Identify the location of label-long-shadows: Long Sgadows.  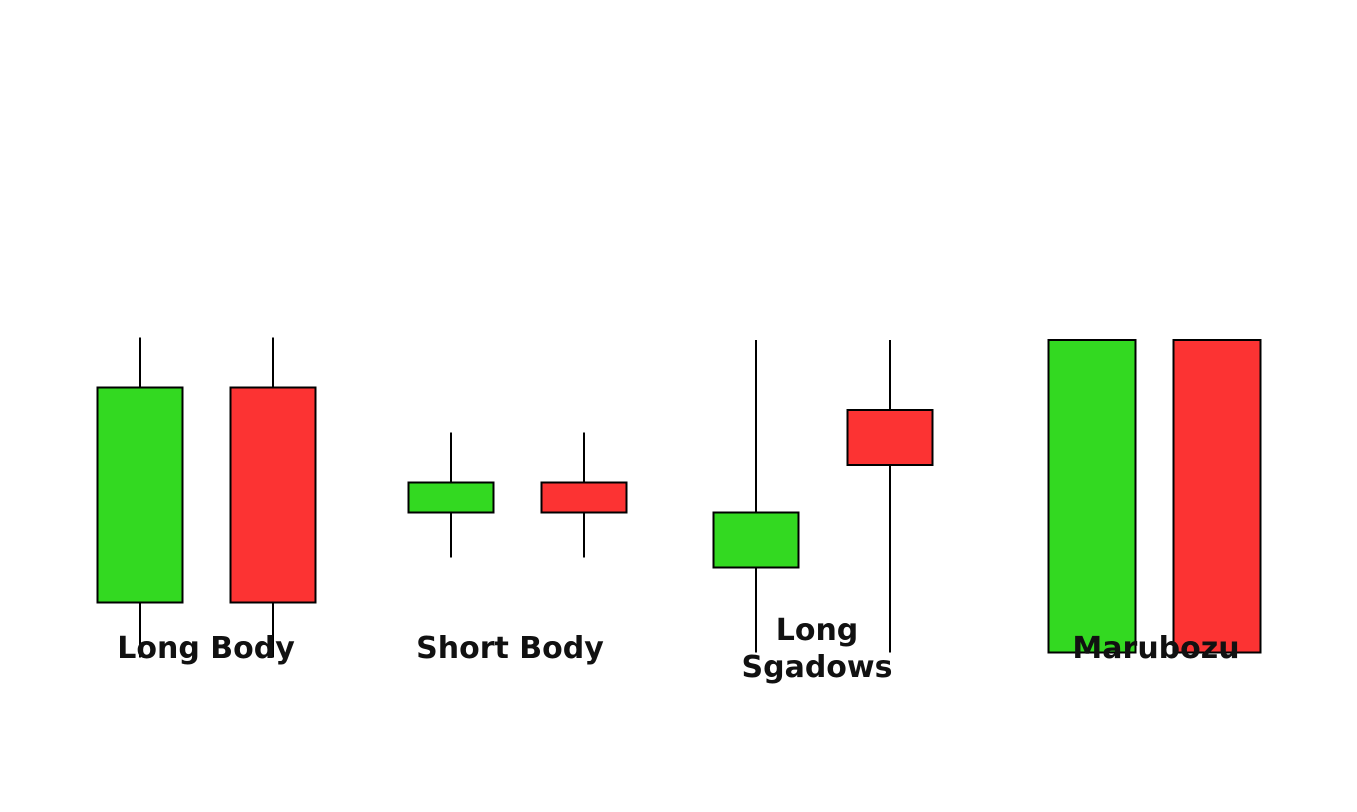
(817, 649).